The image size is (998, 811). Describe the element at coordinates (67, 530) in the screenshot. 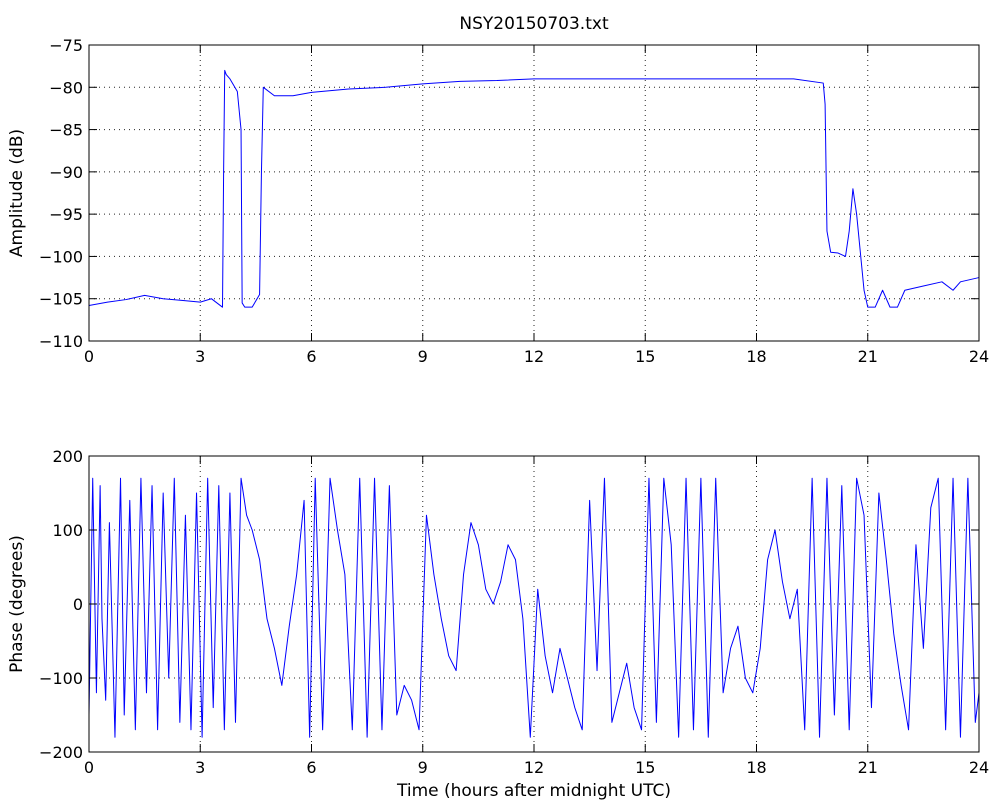

I see `y-tick-label: 100` at that location.